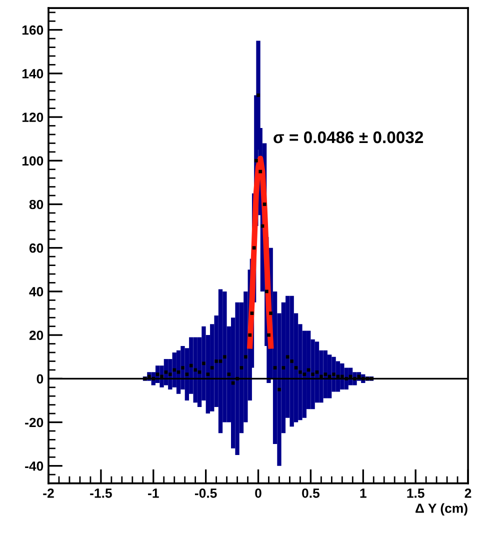  What do you see at coordinates (36, 335) in the screenshot?
I see `y-tick-label: 20` at bounding box center [36, 335].